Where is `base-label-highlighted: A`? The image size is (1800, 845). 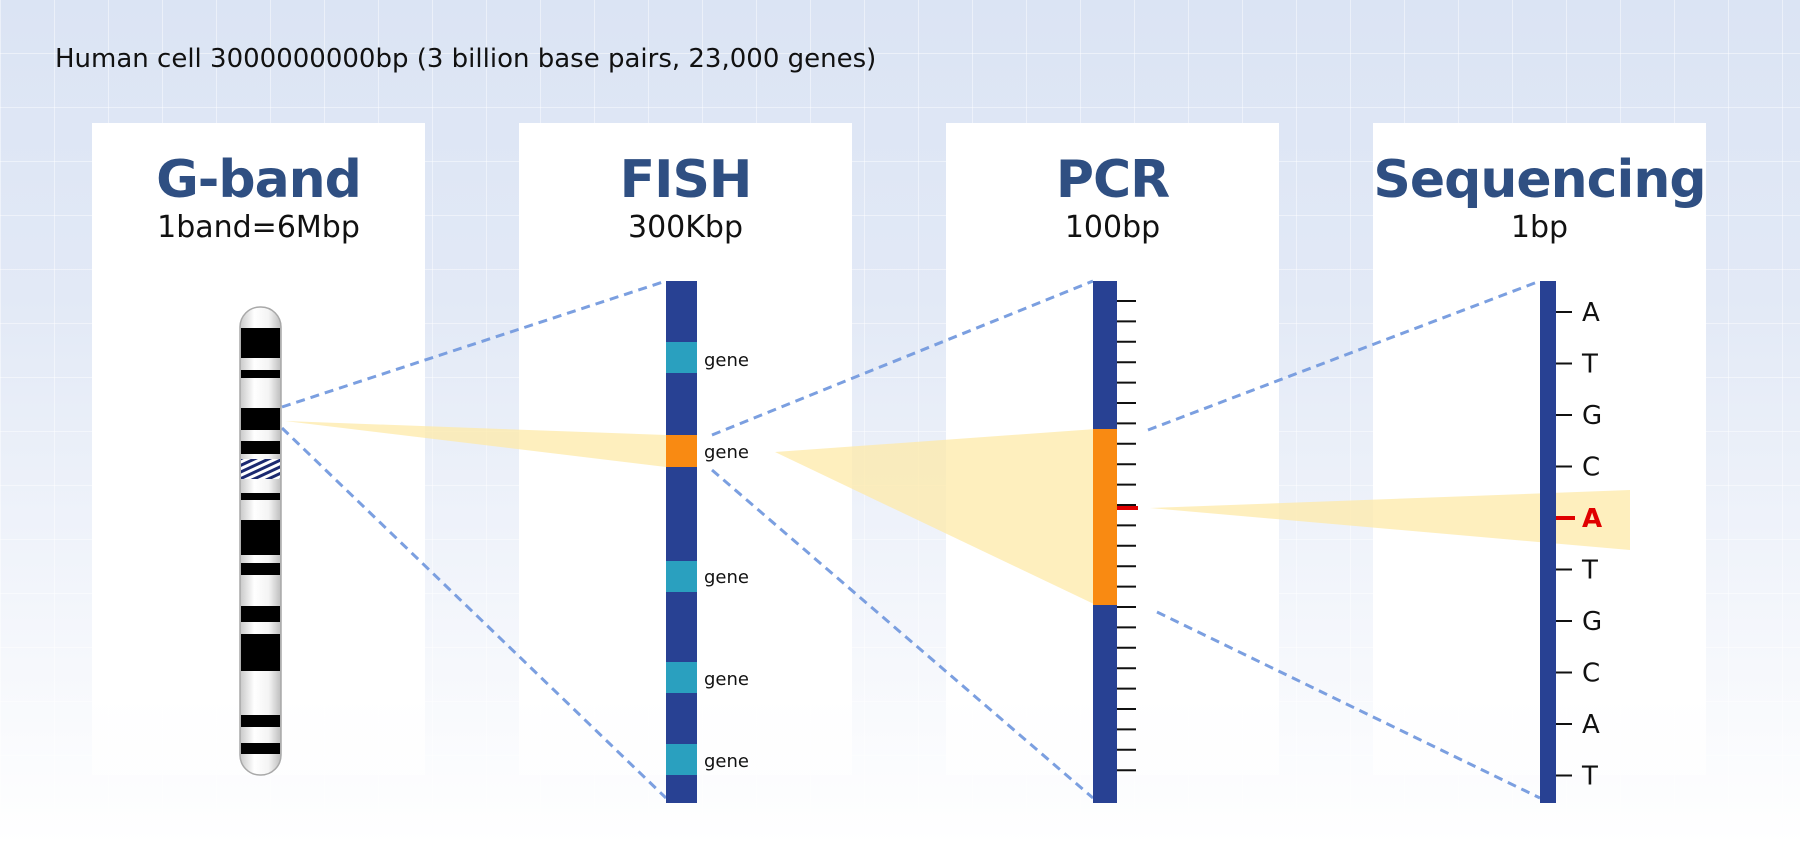 base-label-highlighted: A is located at coordinates (1592, 519).